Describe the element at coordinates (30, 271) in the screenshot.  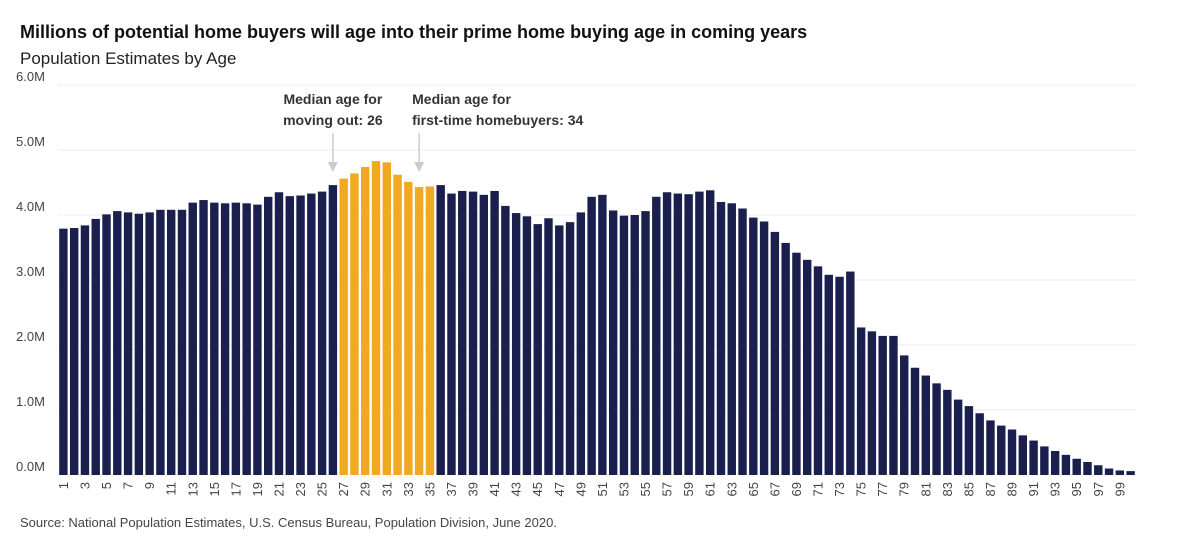
I see `y-axis-ticks: 0.0M 1.0M 2.0M 3.0M 4.0M 5.0M 6.0M` at that location.